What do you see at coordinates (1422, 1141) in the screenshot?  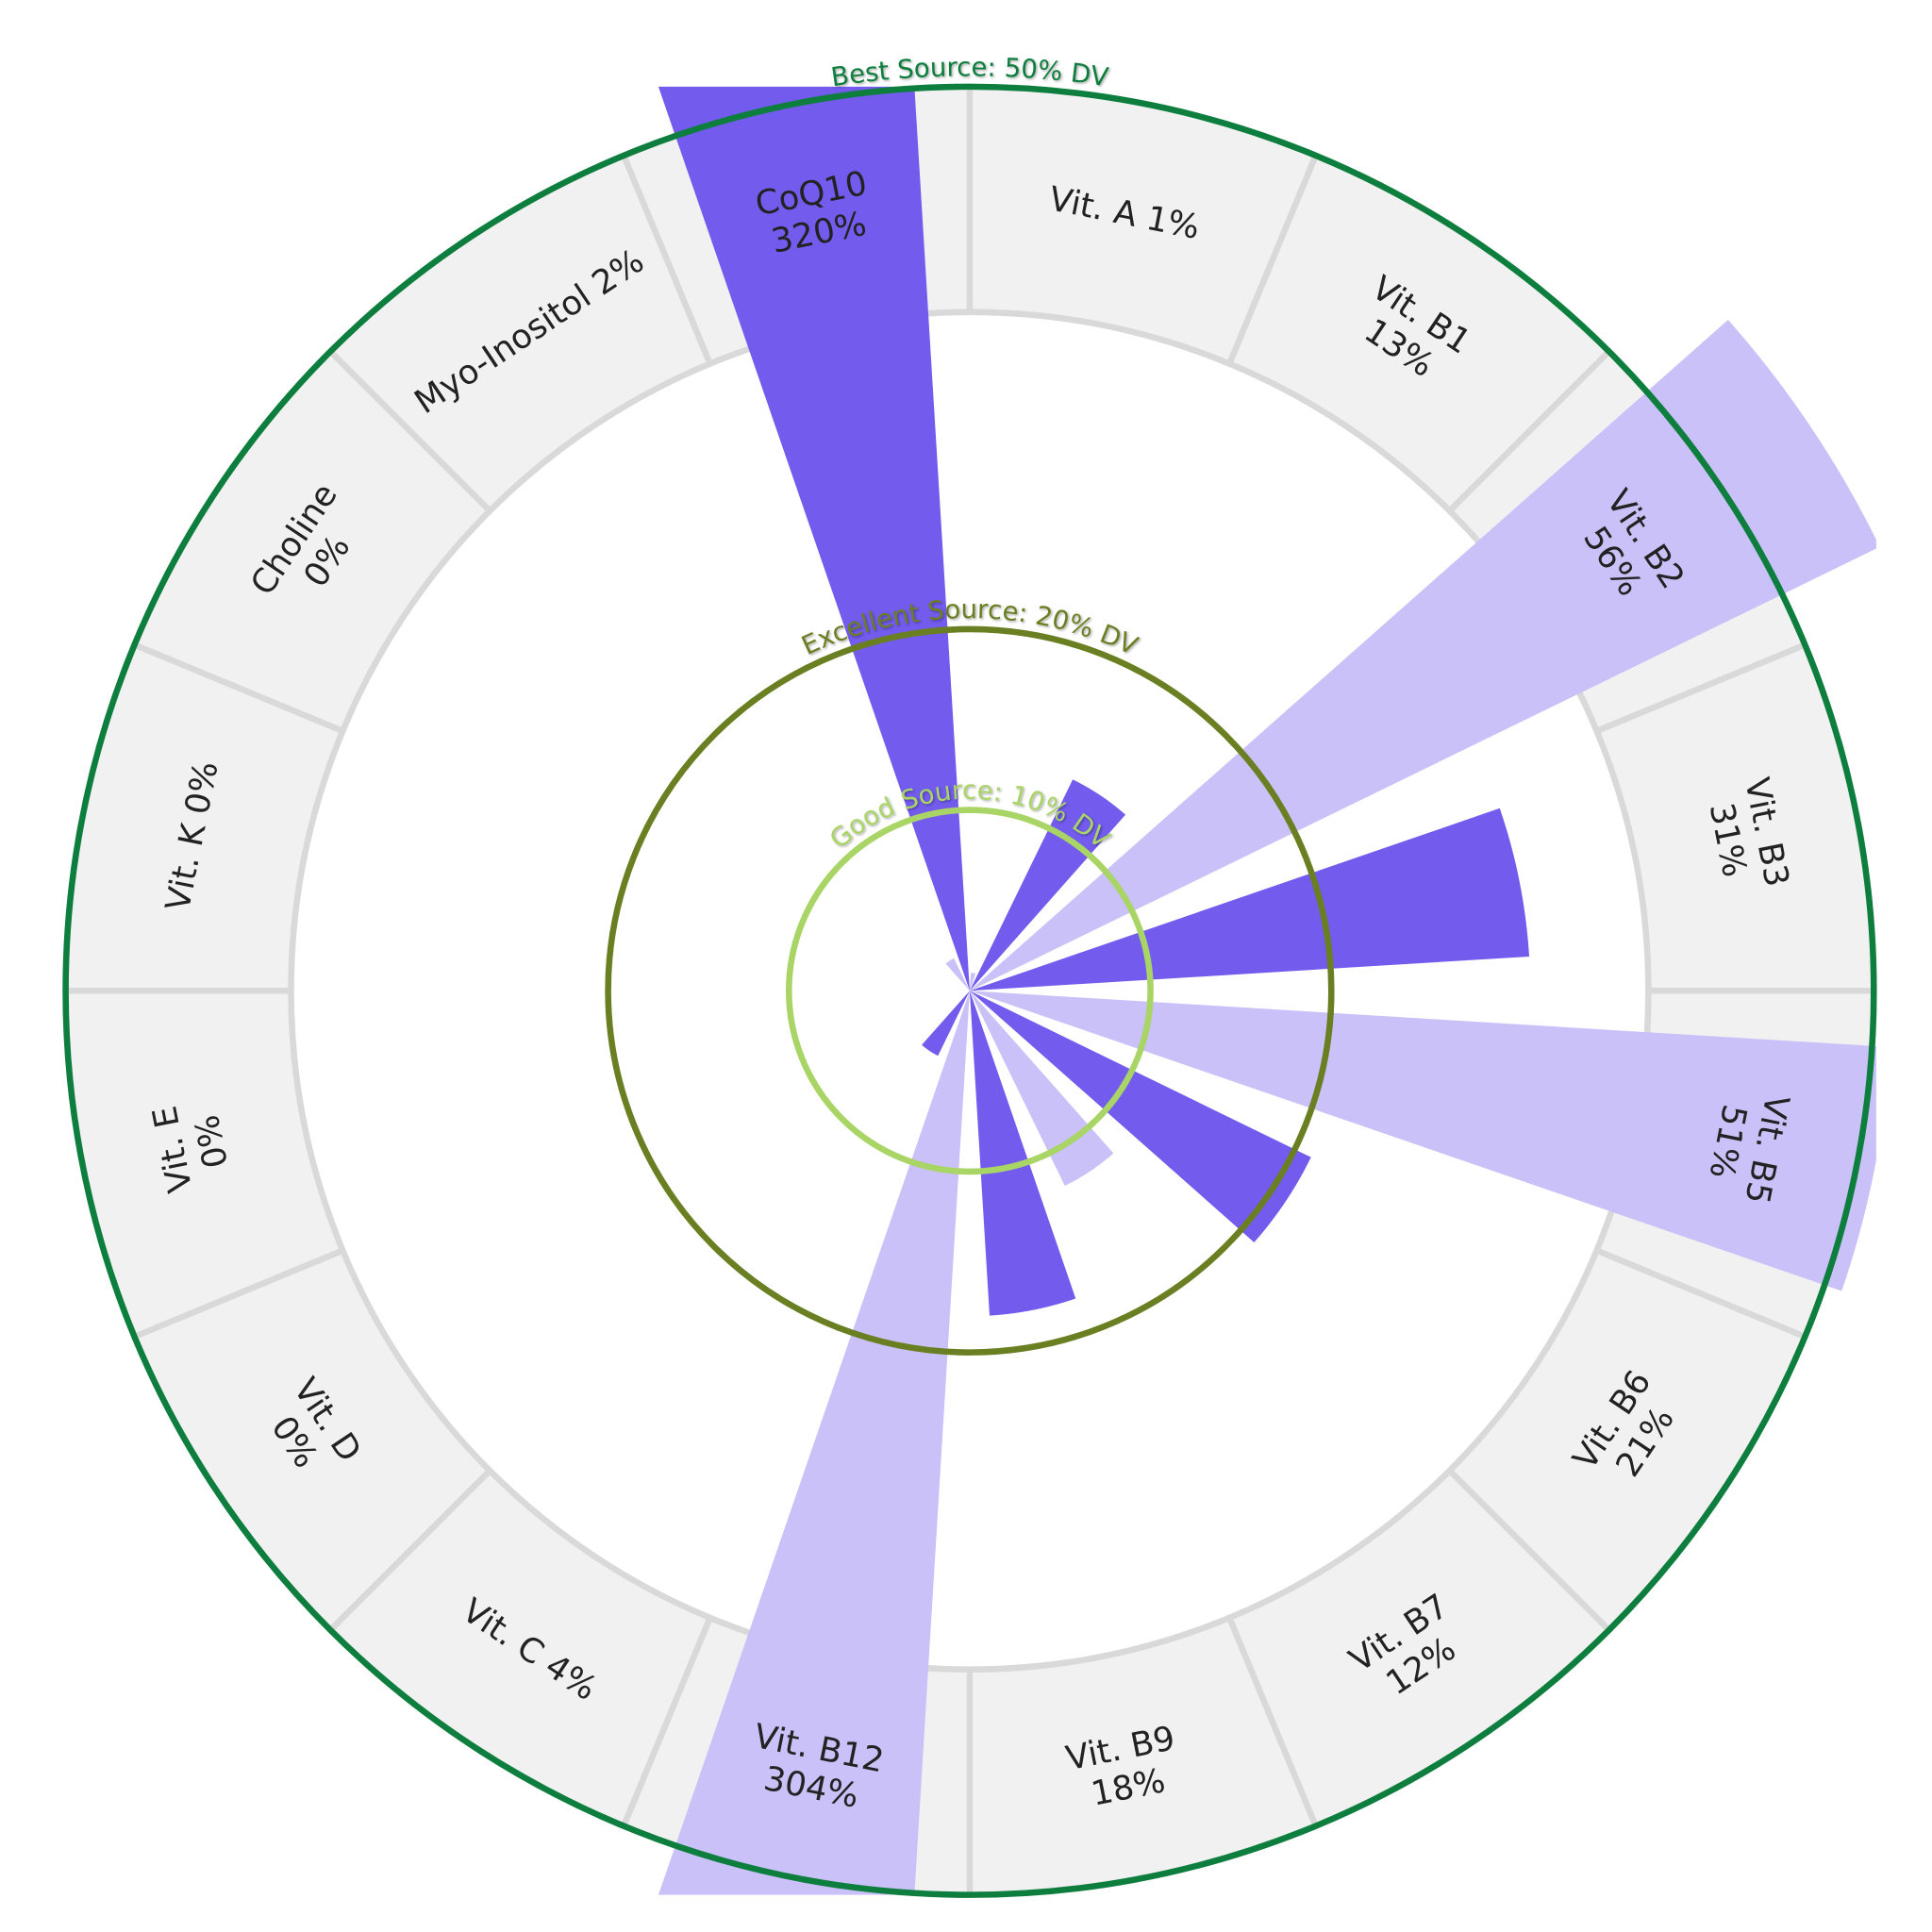 I see `bar-vit-b5` at bounding box center [1422, 1141].